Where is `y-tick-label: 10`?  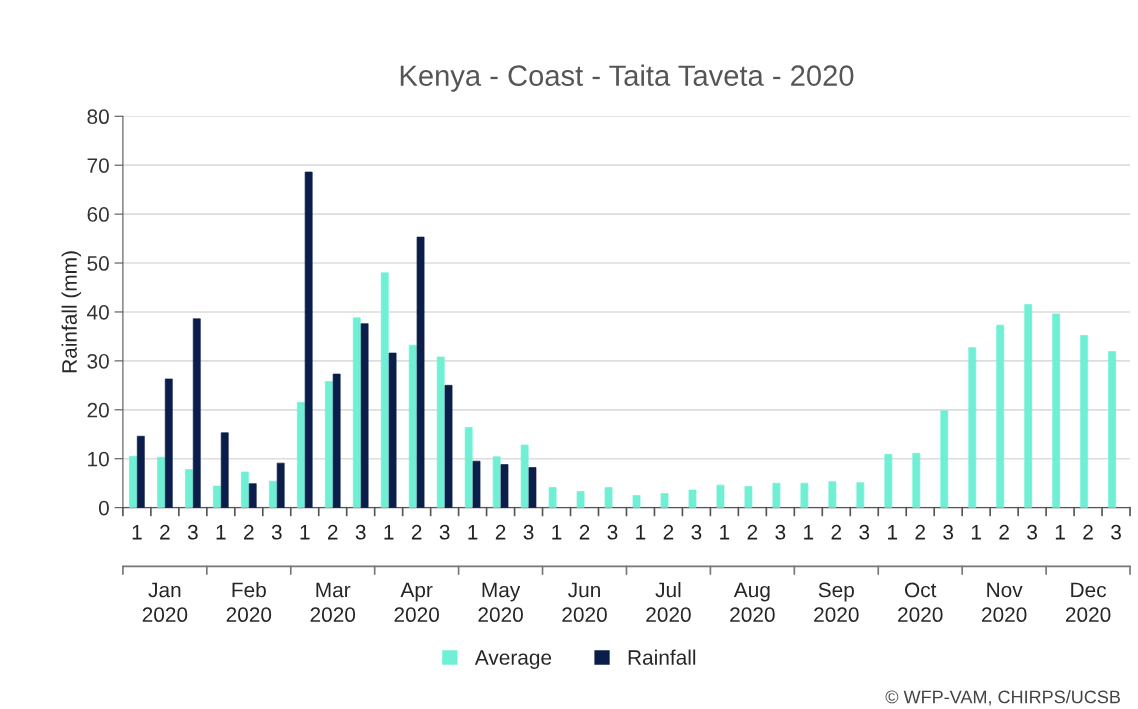
y-tick-label: 10 is located at coordinates (98, 459).